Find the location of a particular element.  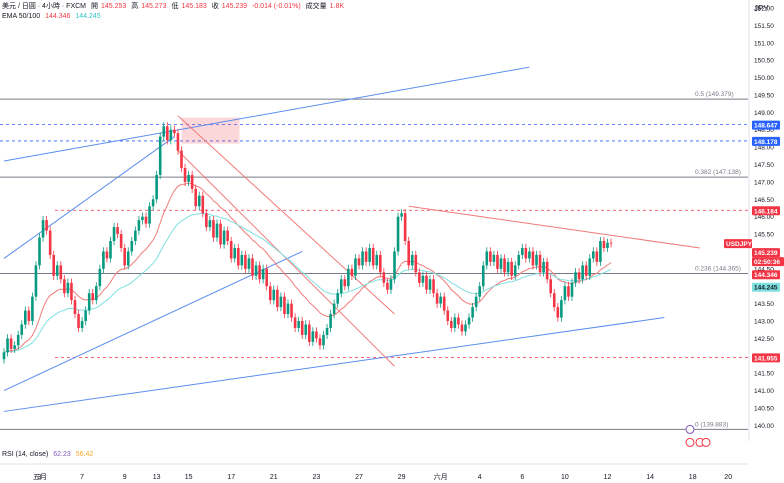

low-value: 145.183 is located at coordinates (194, 6).